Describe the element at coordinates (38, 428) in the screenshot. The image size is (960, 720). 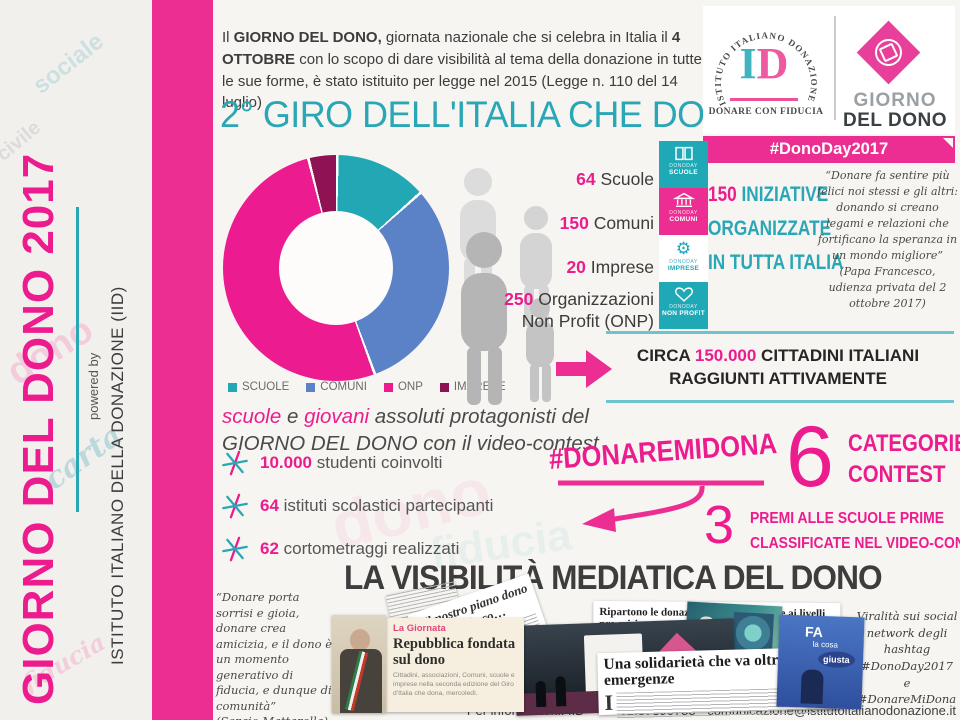
I see `poster-title-vertical: GIORNO DEL DONO 2017` at that location.